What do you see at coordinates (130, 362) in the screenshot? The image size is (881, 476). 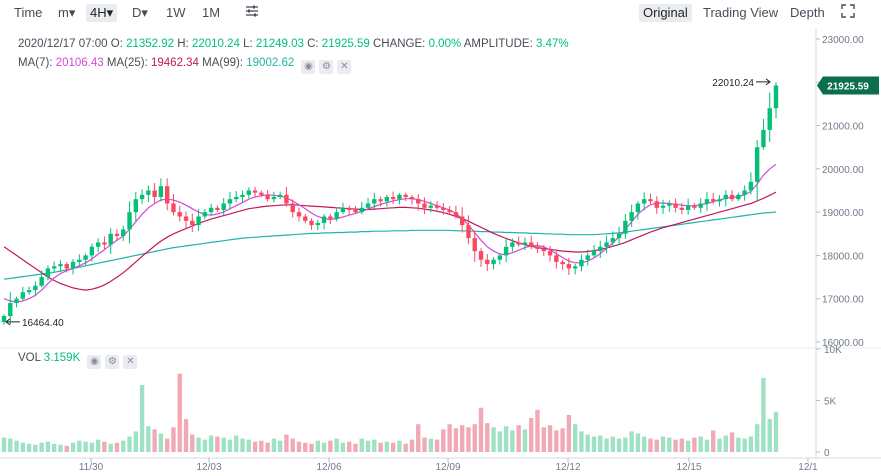 I see `vol-close-icon: ✕` at bounding box center [130, 362].